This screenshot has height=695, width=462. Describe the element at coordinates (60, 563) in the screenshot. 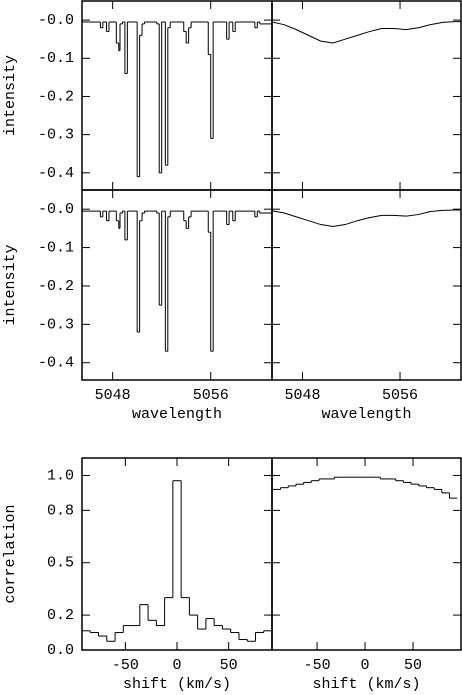

I see `y-tick-label: 0.5` at that location.